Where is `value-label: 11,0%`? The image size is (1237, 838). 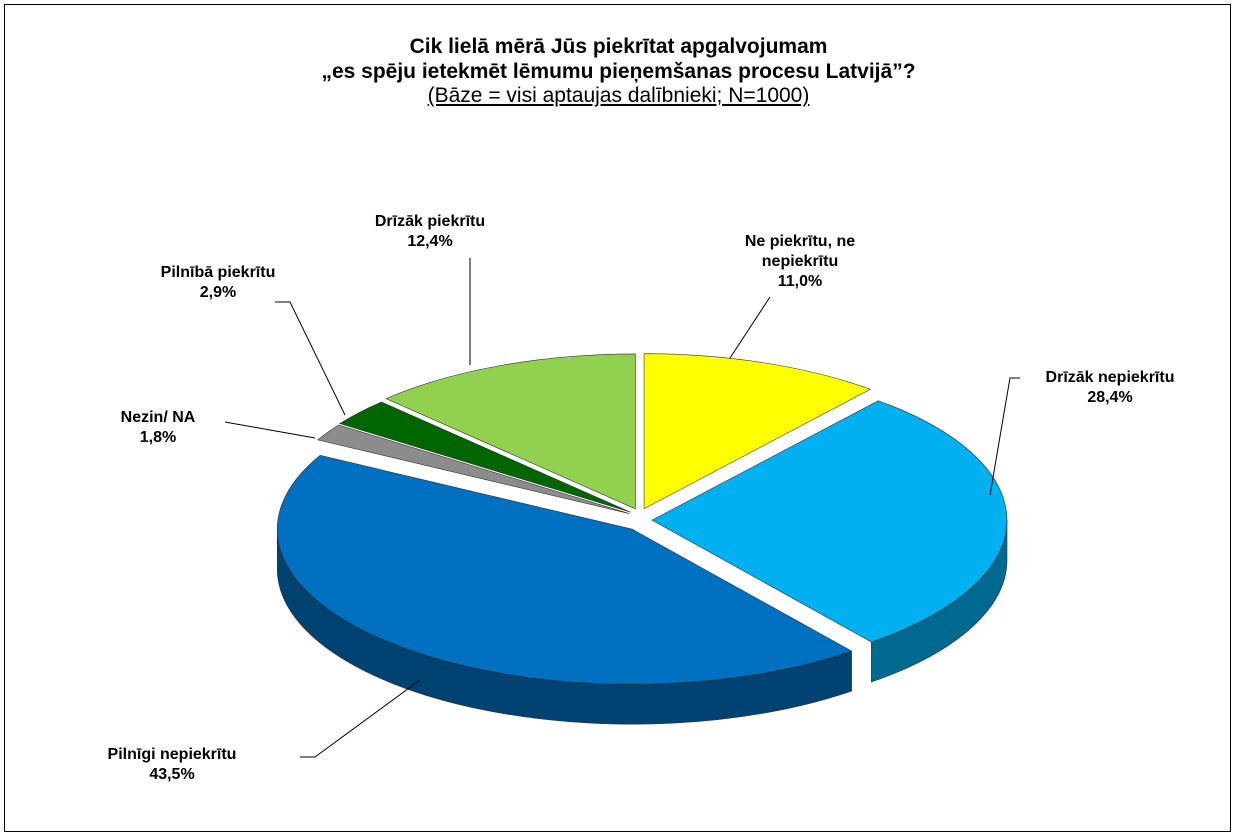 value-label: 11,0% is located at coordinates (800, 281).